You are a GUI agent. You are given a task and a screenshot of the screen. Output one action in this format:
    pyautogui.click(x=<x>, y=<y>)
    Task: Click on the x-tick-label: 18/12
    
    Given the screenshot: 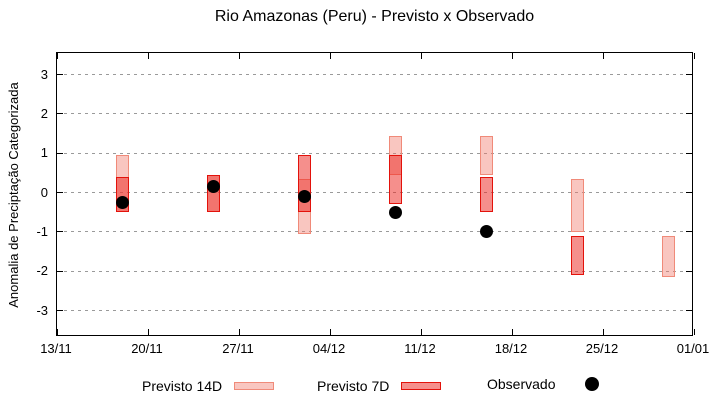 What is the action you would take?
    pyautogui.click(x=511, y=348)
    